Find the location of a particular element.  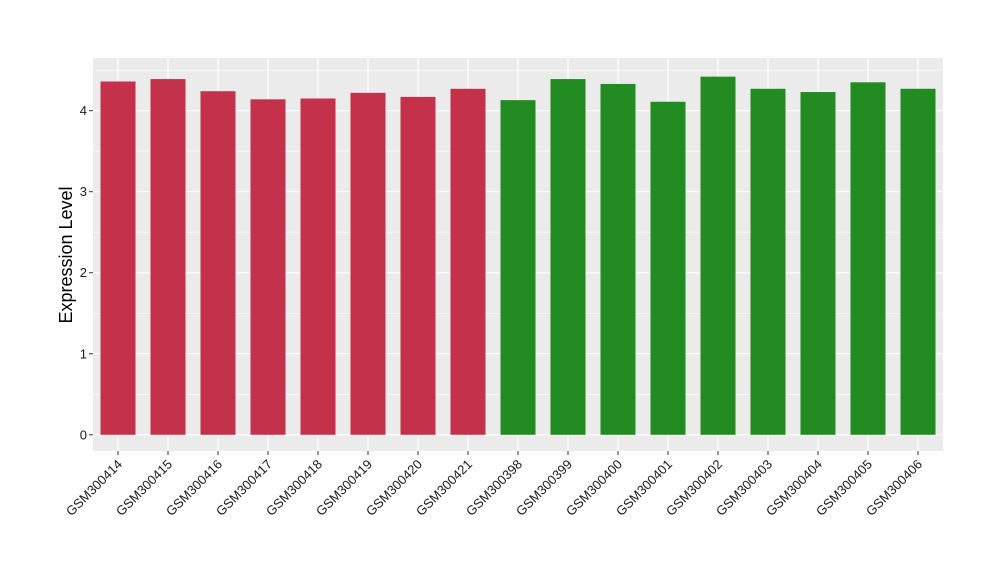

bar-GSM300400 is located at coordinates (618, 259).